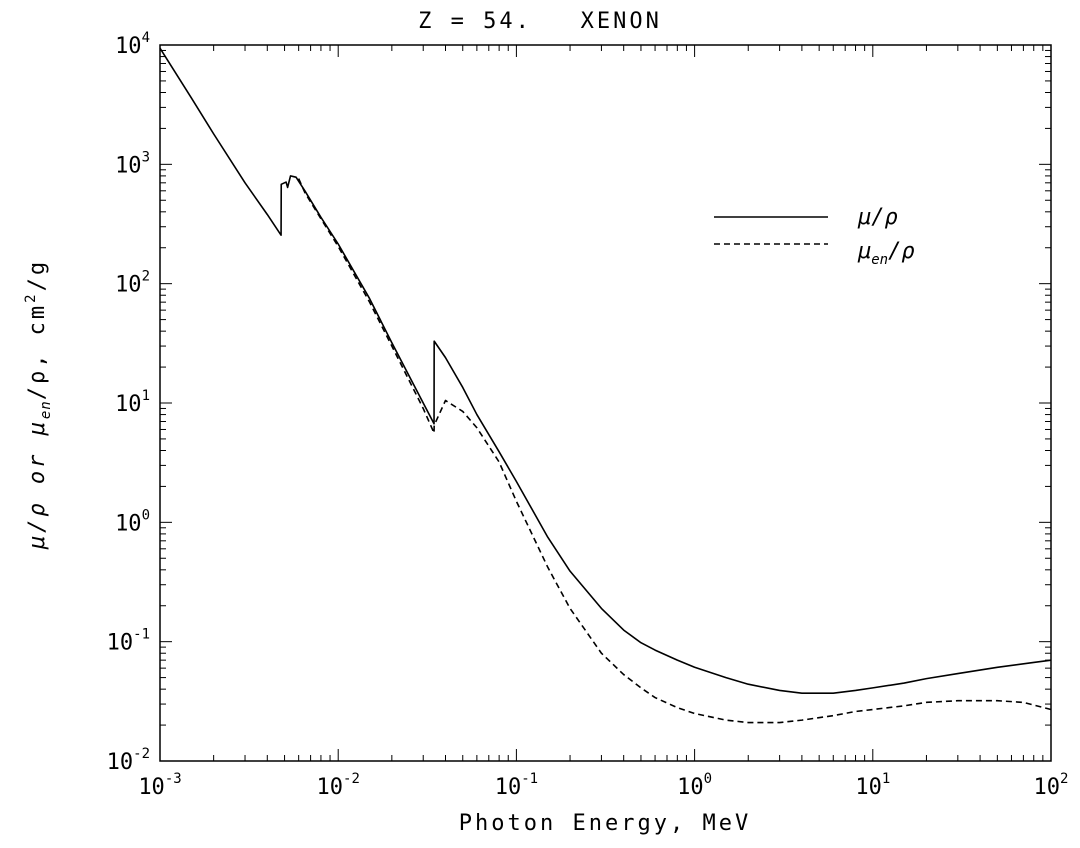  I want to click on y-tick-label: 10⁴, so click(132, 44).